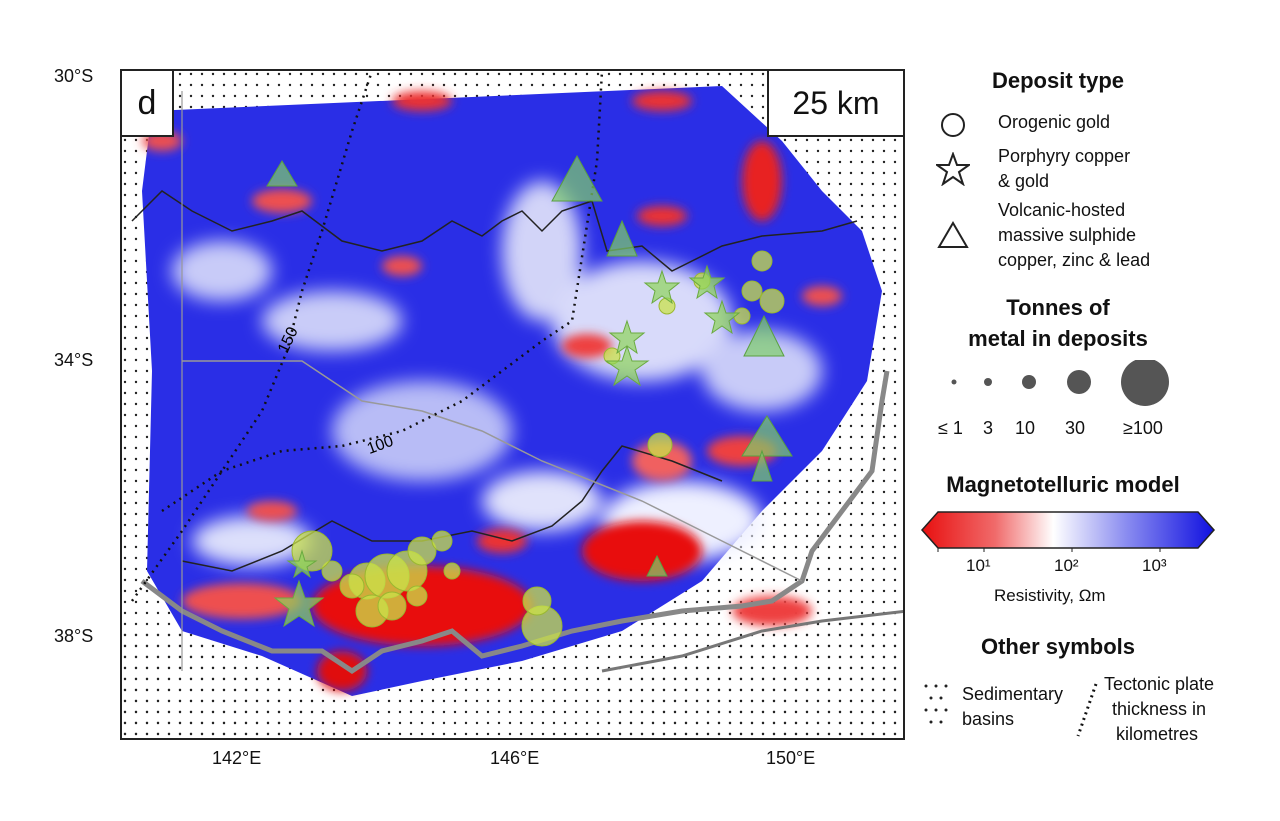  What do you see at coordinates (1068, 531) in the screenshot?
I see `resistivity-colorbar` at bounding box center [1068, 531].